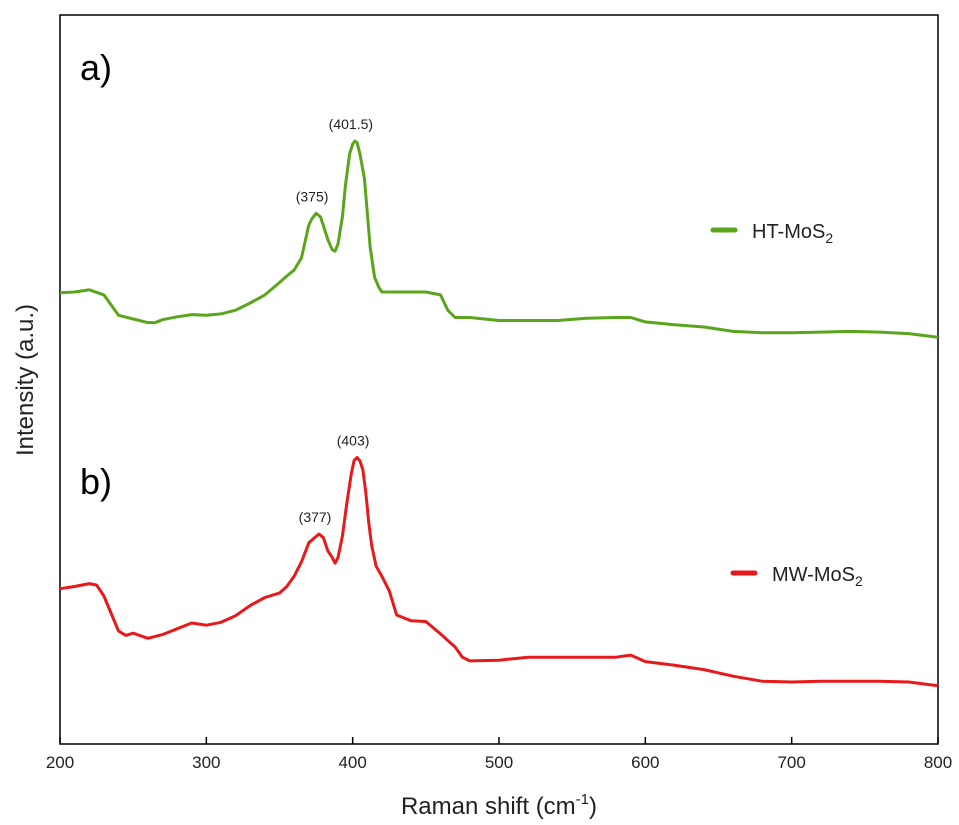 This screenshot has height=825, width=959. I want to click on x-ticks: 200 300 400 500 600 700 800, so click(499, 754).